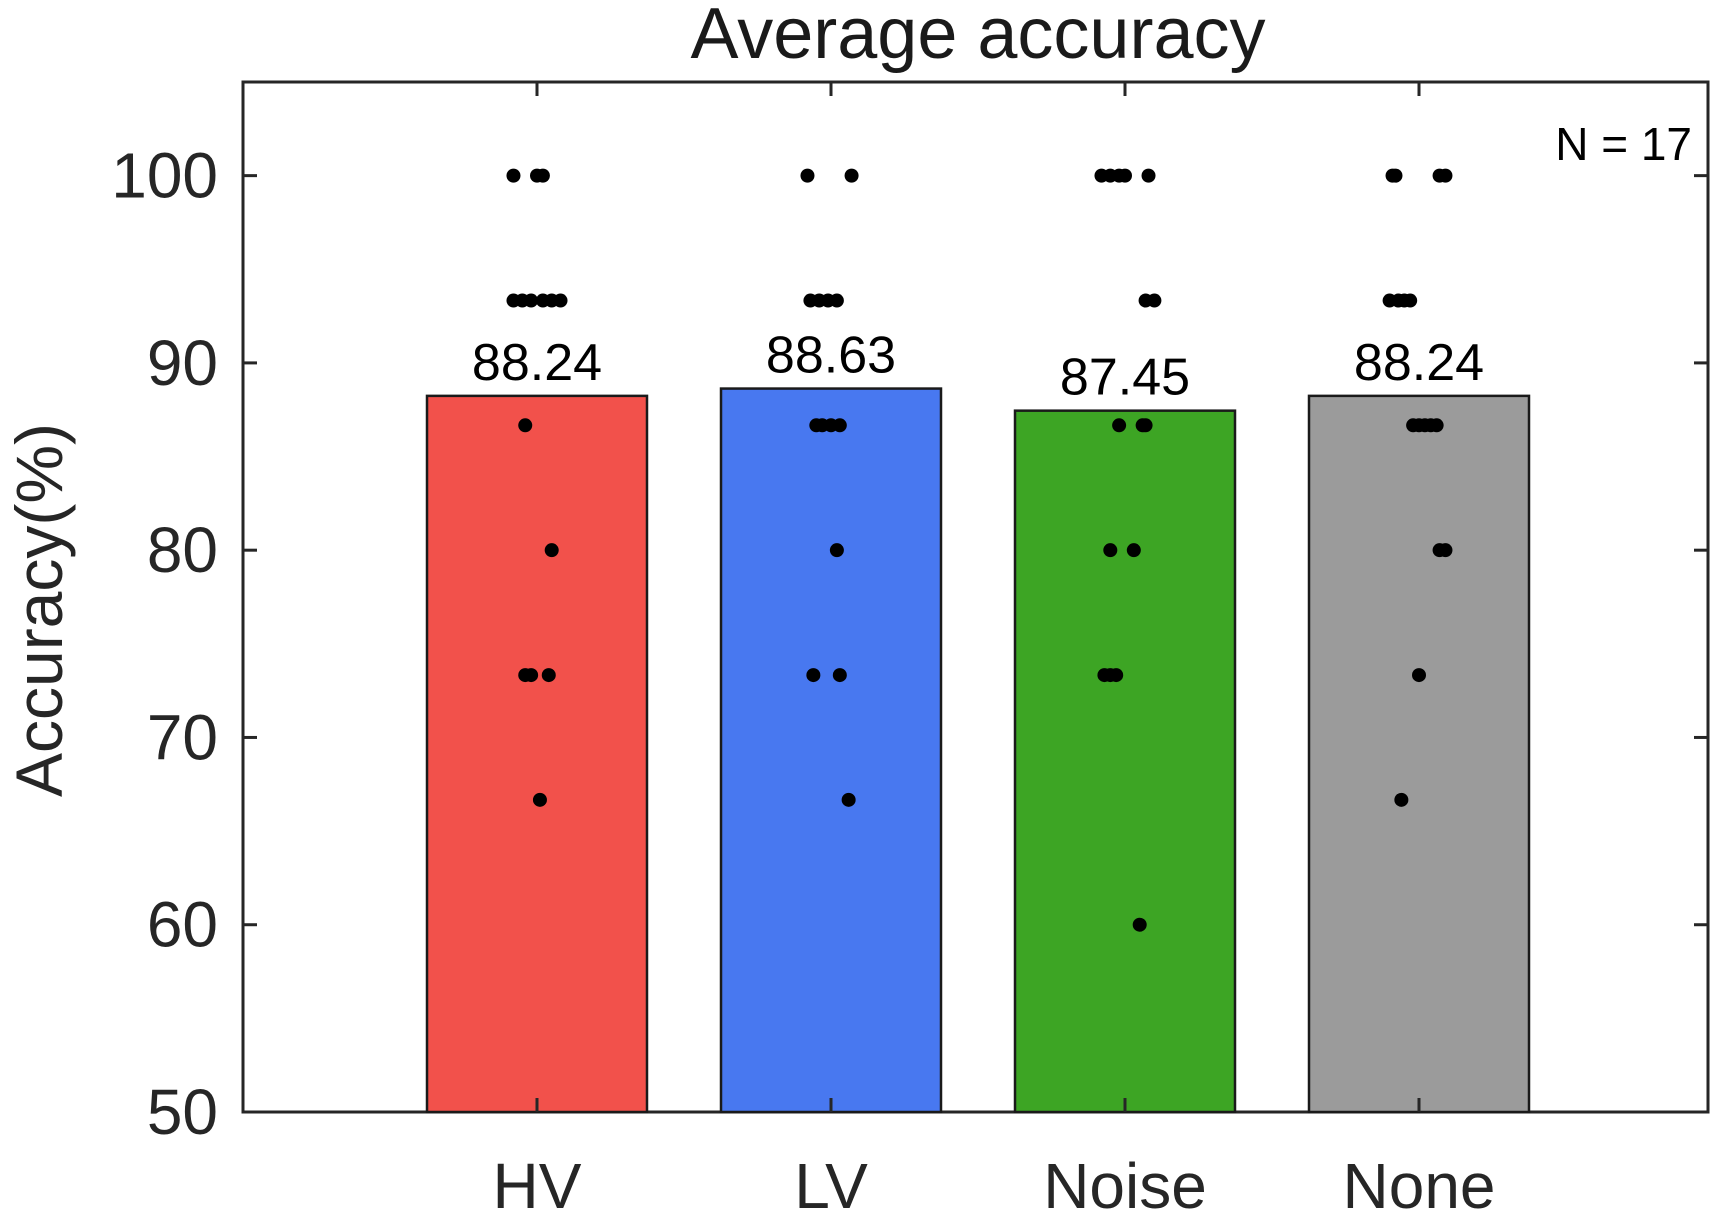 This screenshot has width=1719, height=1215. What do you see at coordinates (1125, 1182) in the screenshot?
I see `x-tick-label-noise: Noise` at bounding box center [1125, 1182].